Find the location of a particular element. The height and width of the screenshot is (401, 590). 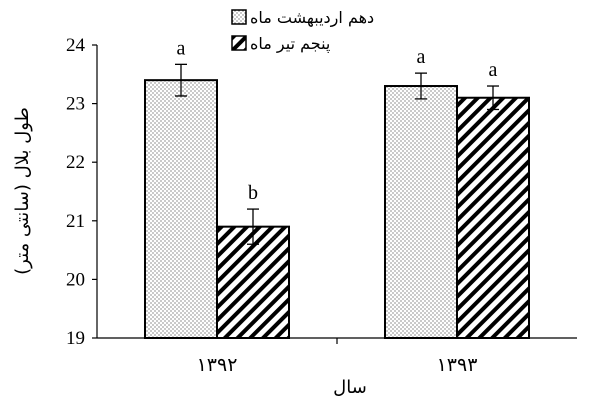

legend-label: دهم اردیبهشت ماه is located at coordinates (312, 18).